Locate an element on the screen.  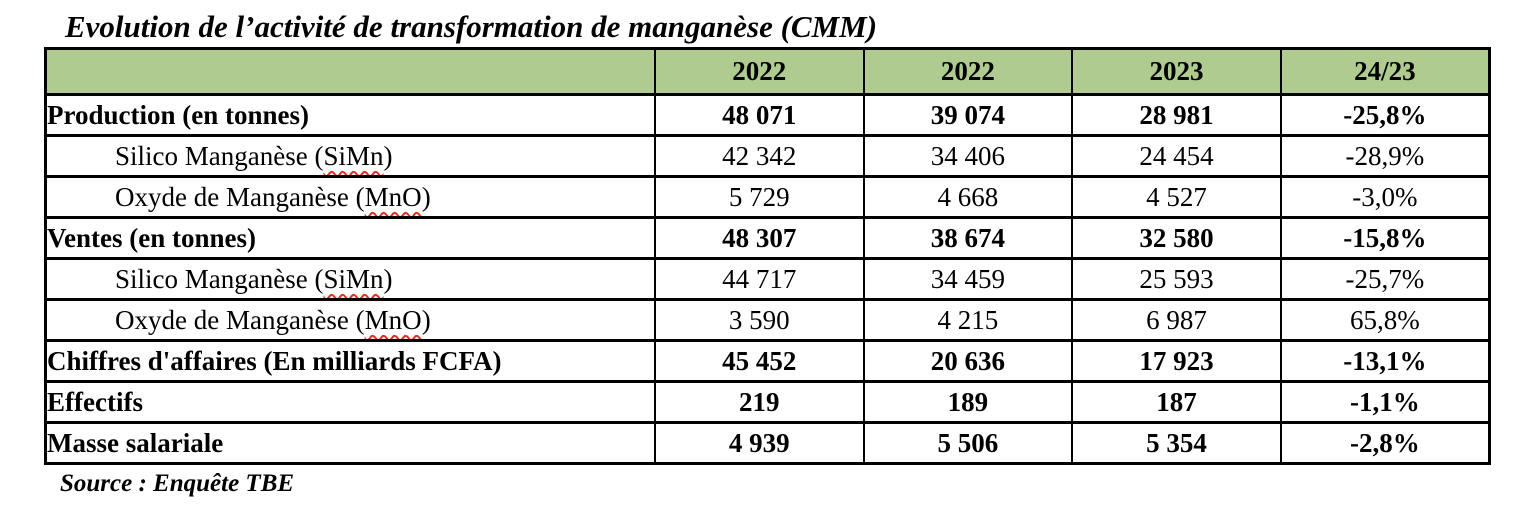
table-row: Effectifs 219 189 187 -1,1% is located at coordinates (767, 402).